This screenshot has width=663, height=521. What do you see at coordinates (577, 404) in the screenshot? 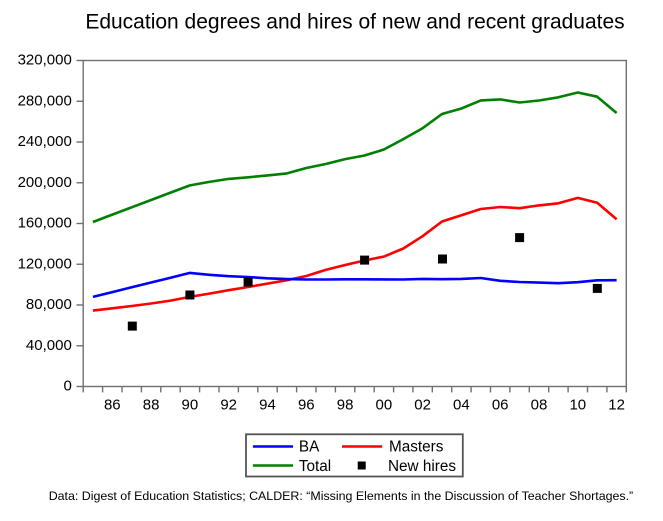
I see `svg-text: 10` at bounding box center [577, 404].